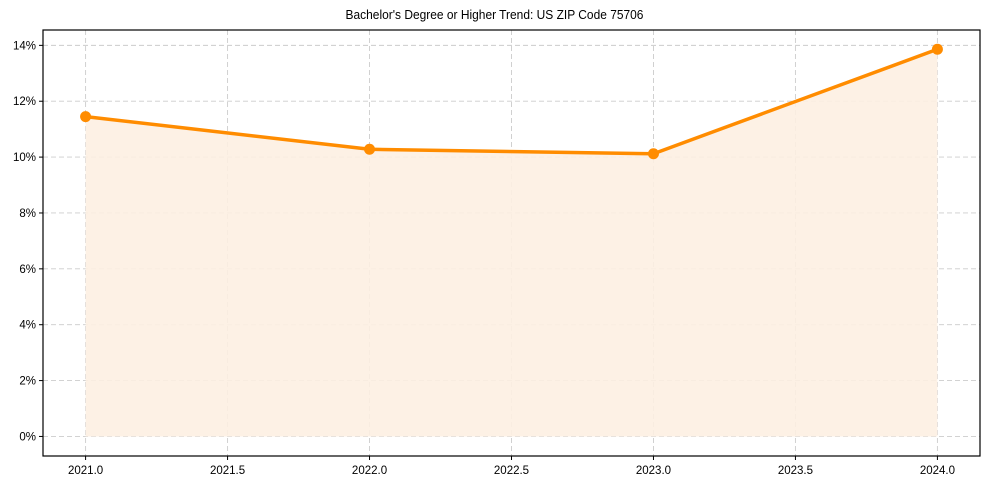 This screenshot has height=490, width=989. What do you see at coordinates (27, 382) in the screenshot?
I see `y-tick-label: 2%` at bounding box center [27, 382].